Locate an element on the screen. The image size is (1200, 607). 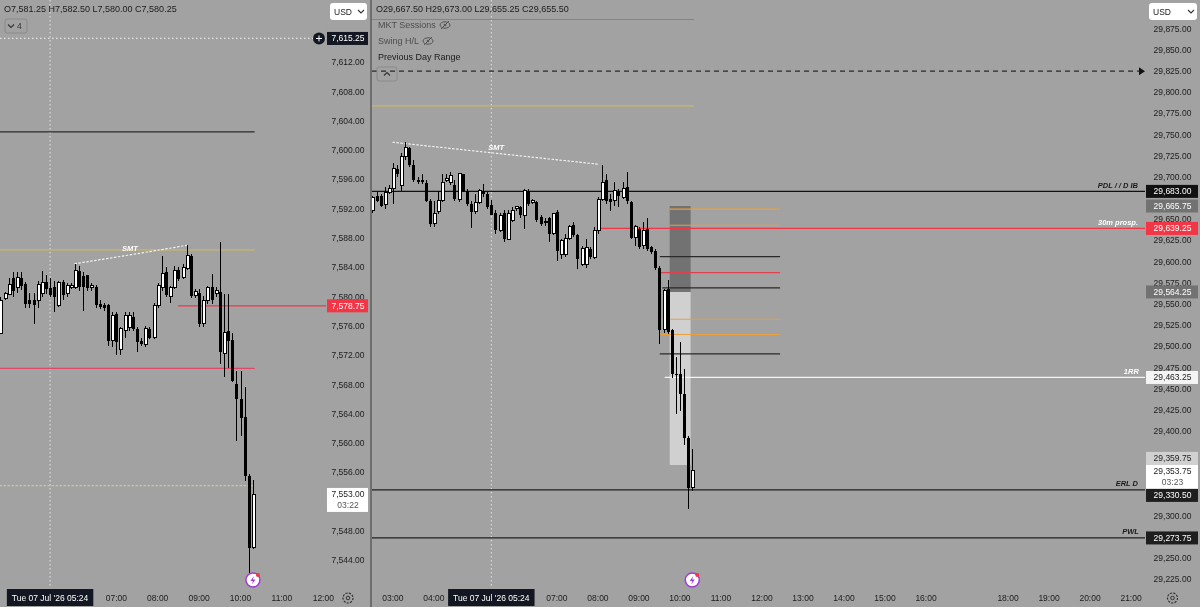
text: 29,564.25 is located at coordinates (1172, 291).